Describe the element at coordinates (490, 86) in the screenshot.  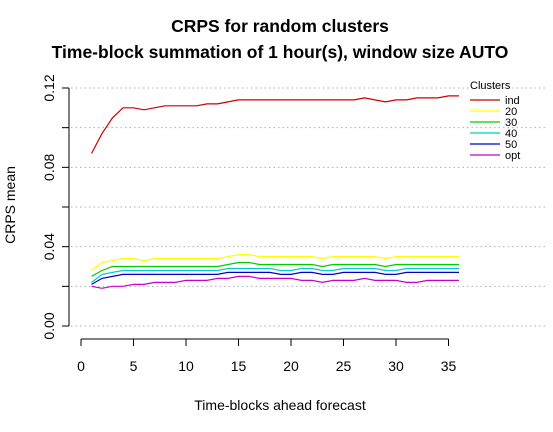
I see `legend-title: Clusters` at that location.